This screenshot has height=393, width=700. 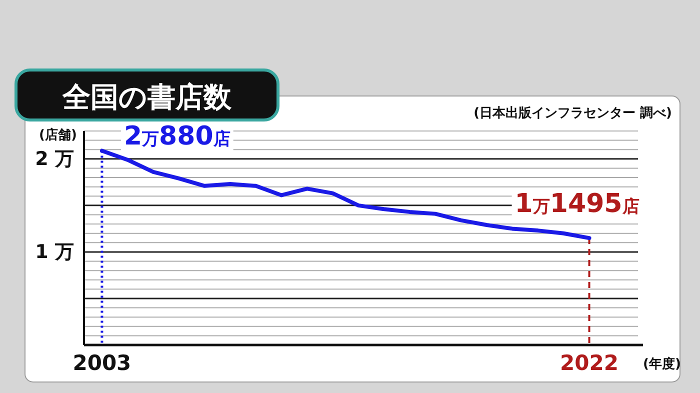 What do you see at coordinates (177, 137) in the screenshot?
I see `annotation: 2万880店` at bounding box center [177, 137].